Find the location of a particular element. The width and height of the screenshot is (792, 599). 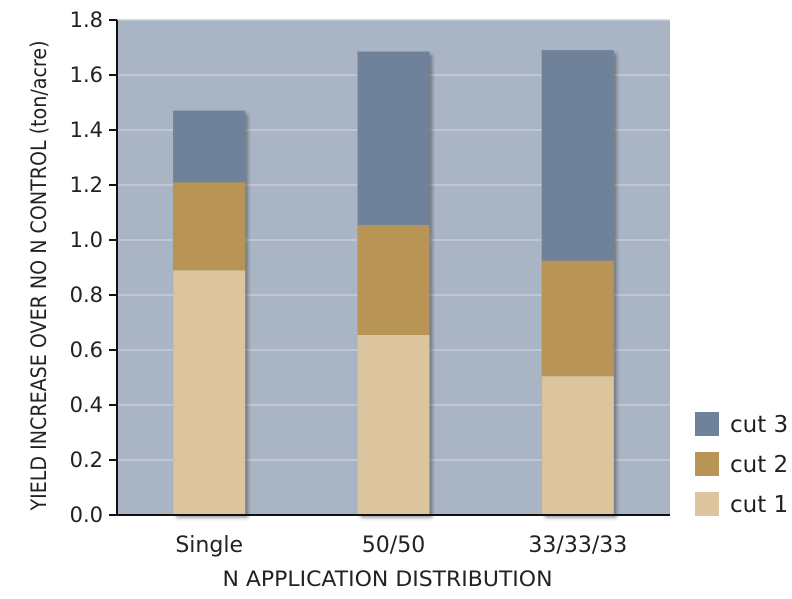

x-category-label: Single is located at coordinates (209, 545).